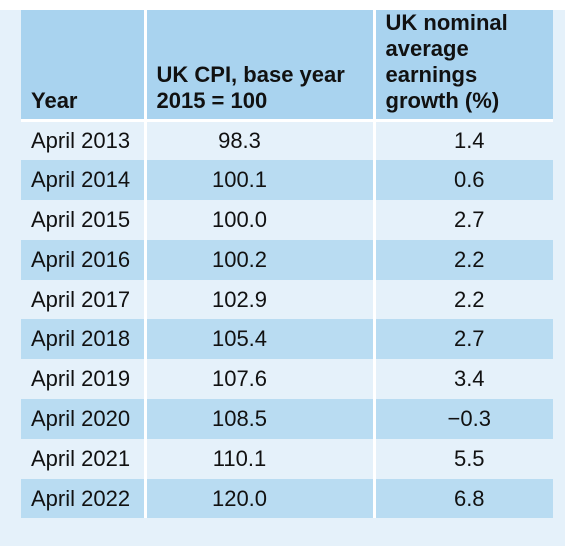 Image resolution: width=565 pixels, height=546 pixels. Describe the element at coordinates (84, 259) in the screenshot. I see `cell-year: April 2016` at that location.